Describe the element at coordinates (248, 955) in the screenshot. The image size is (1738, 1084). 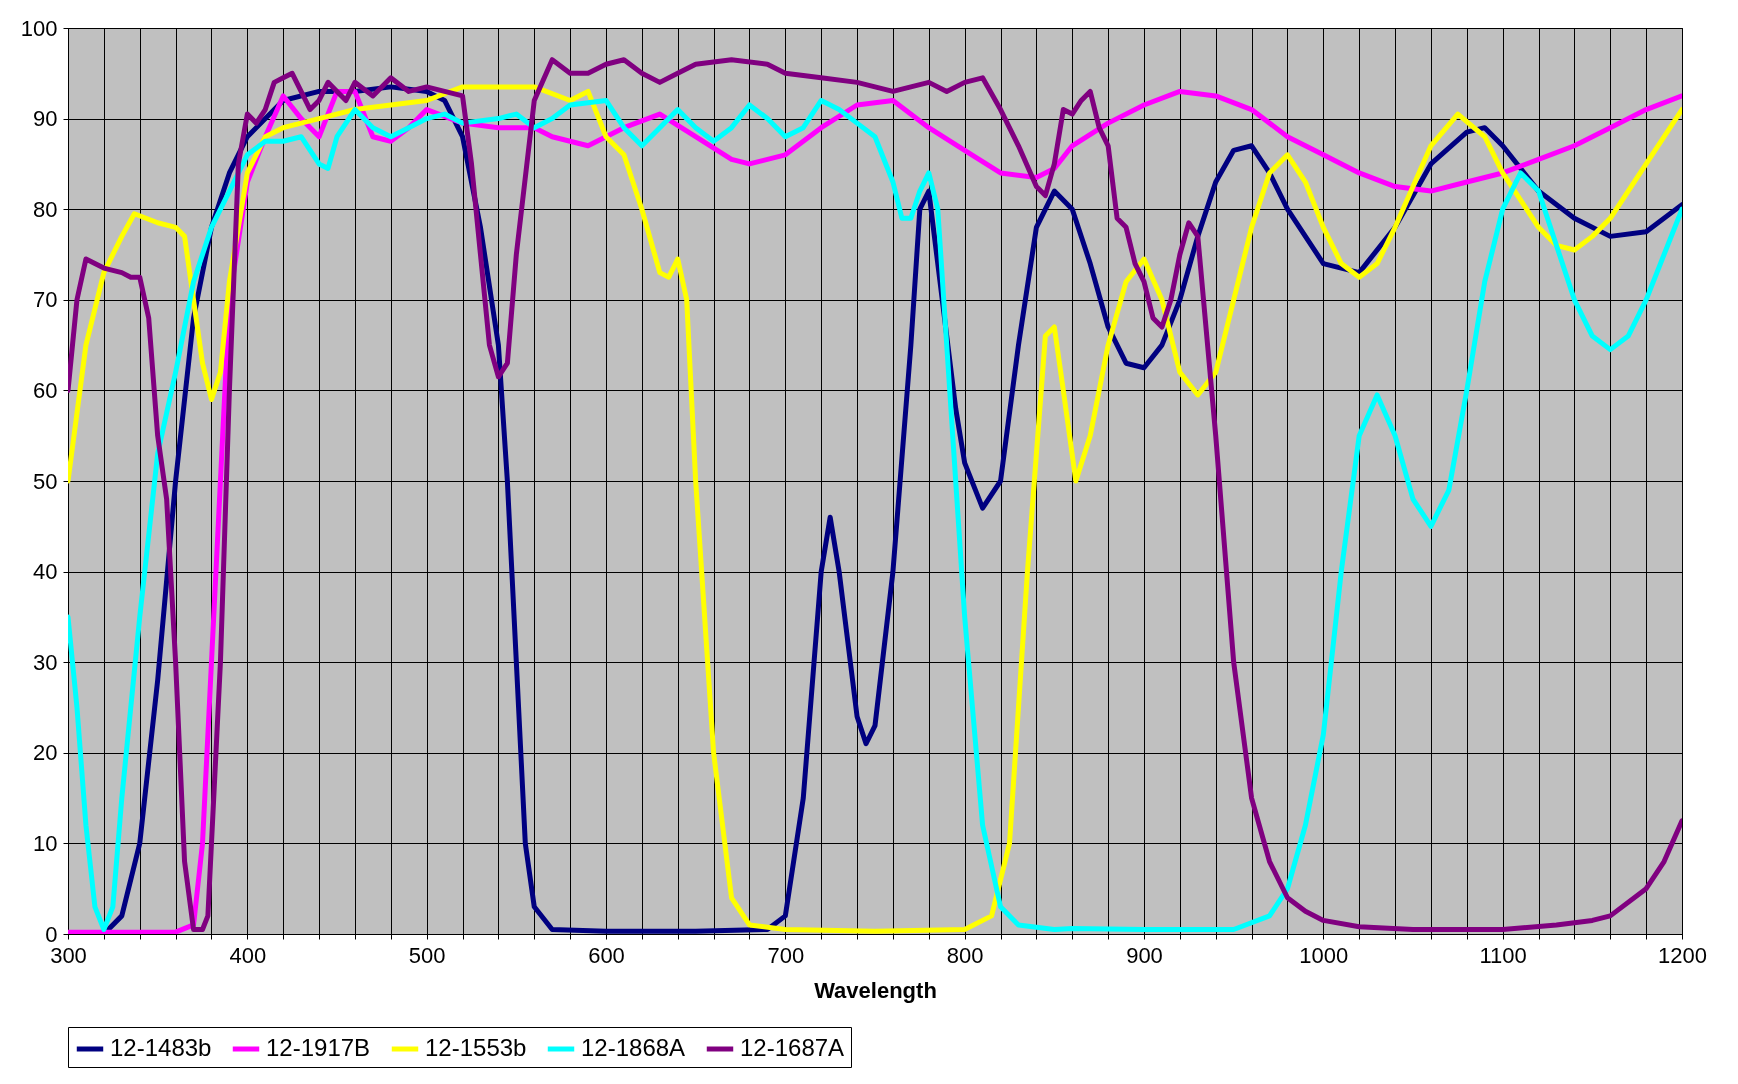
I see `x-tick-label: 400` at that location.